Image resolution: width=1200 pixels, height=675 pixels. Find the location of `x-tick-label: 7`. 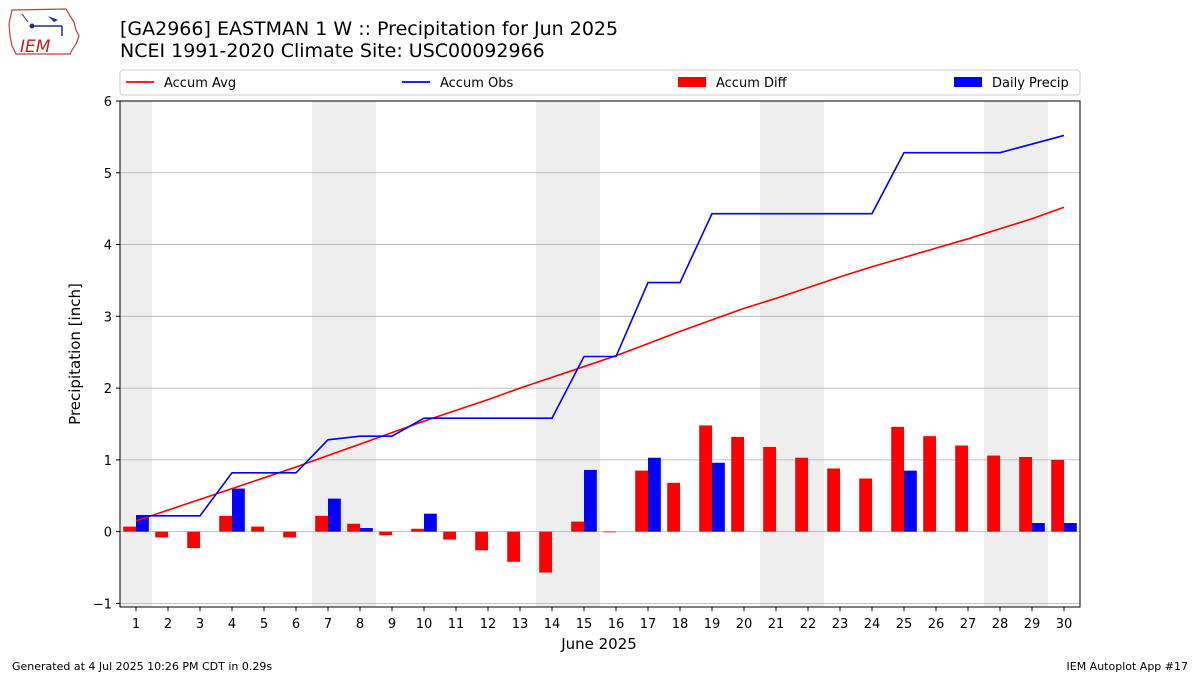

x-tick-label: 7 is located at coordinates (328, 624).